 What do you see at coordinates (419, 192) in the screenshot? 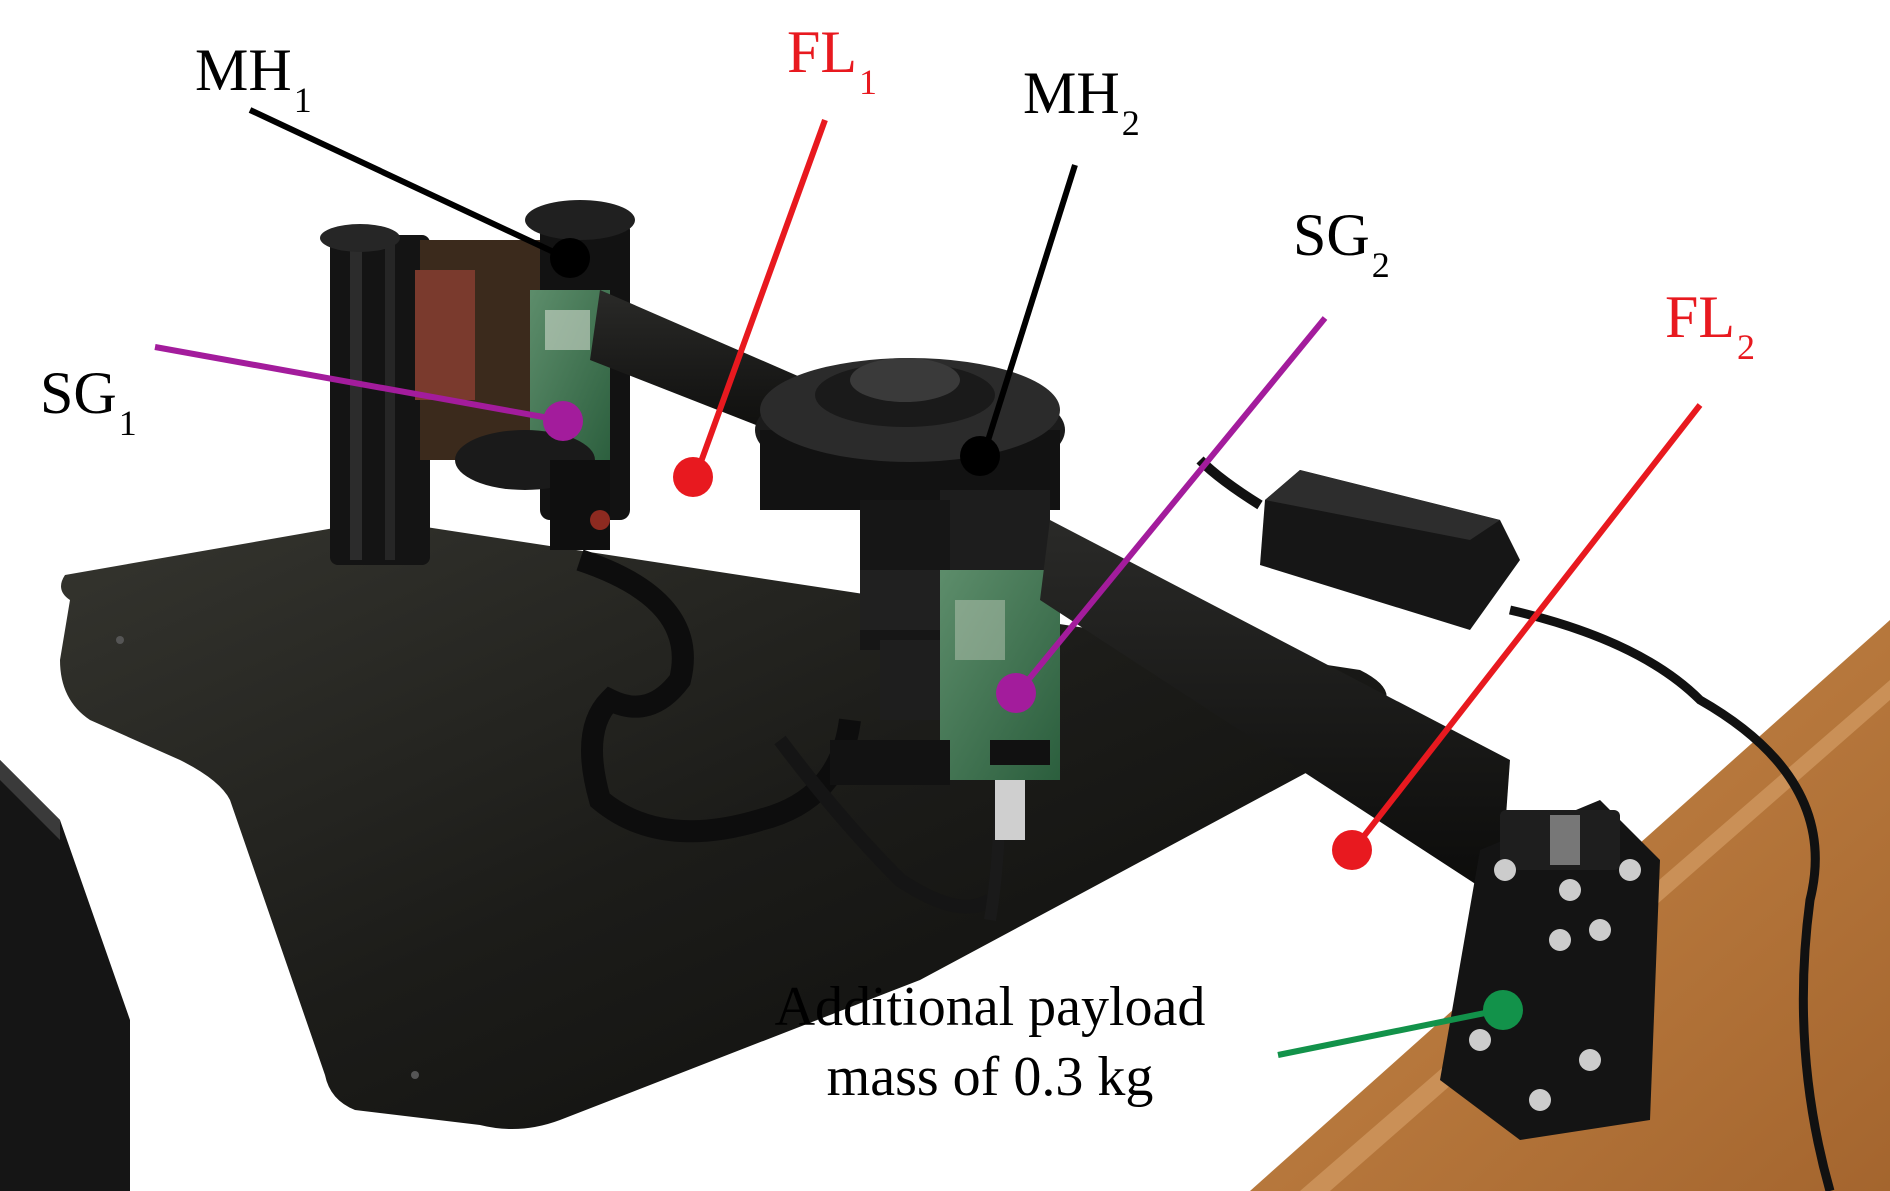
I see `annotation-mh1` at bounding box center [419, 192].